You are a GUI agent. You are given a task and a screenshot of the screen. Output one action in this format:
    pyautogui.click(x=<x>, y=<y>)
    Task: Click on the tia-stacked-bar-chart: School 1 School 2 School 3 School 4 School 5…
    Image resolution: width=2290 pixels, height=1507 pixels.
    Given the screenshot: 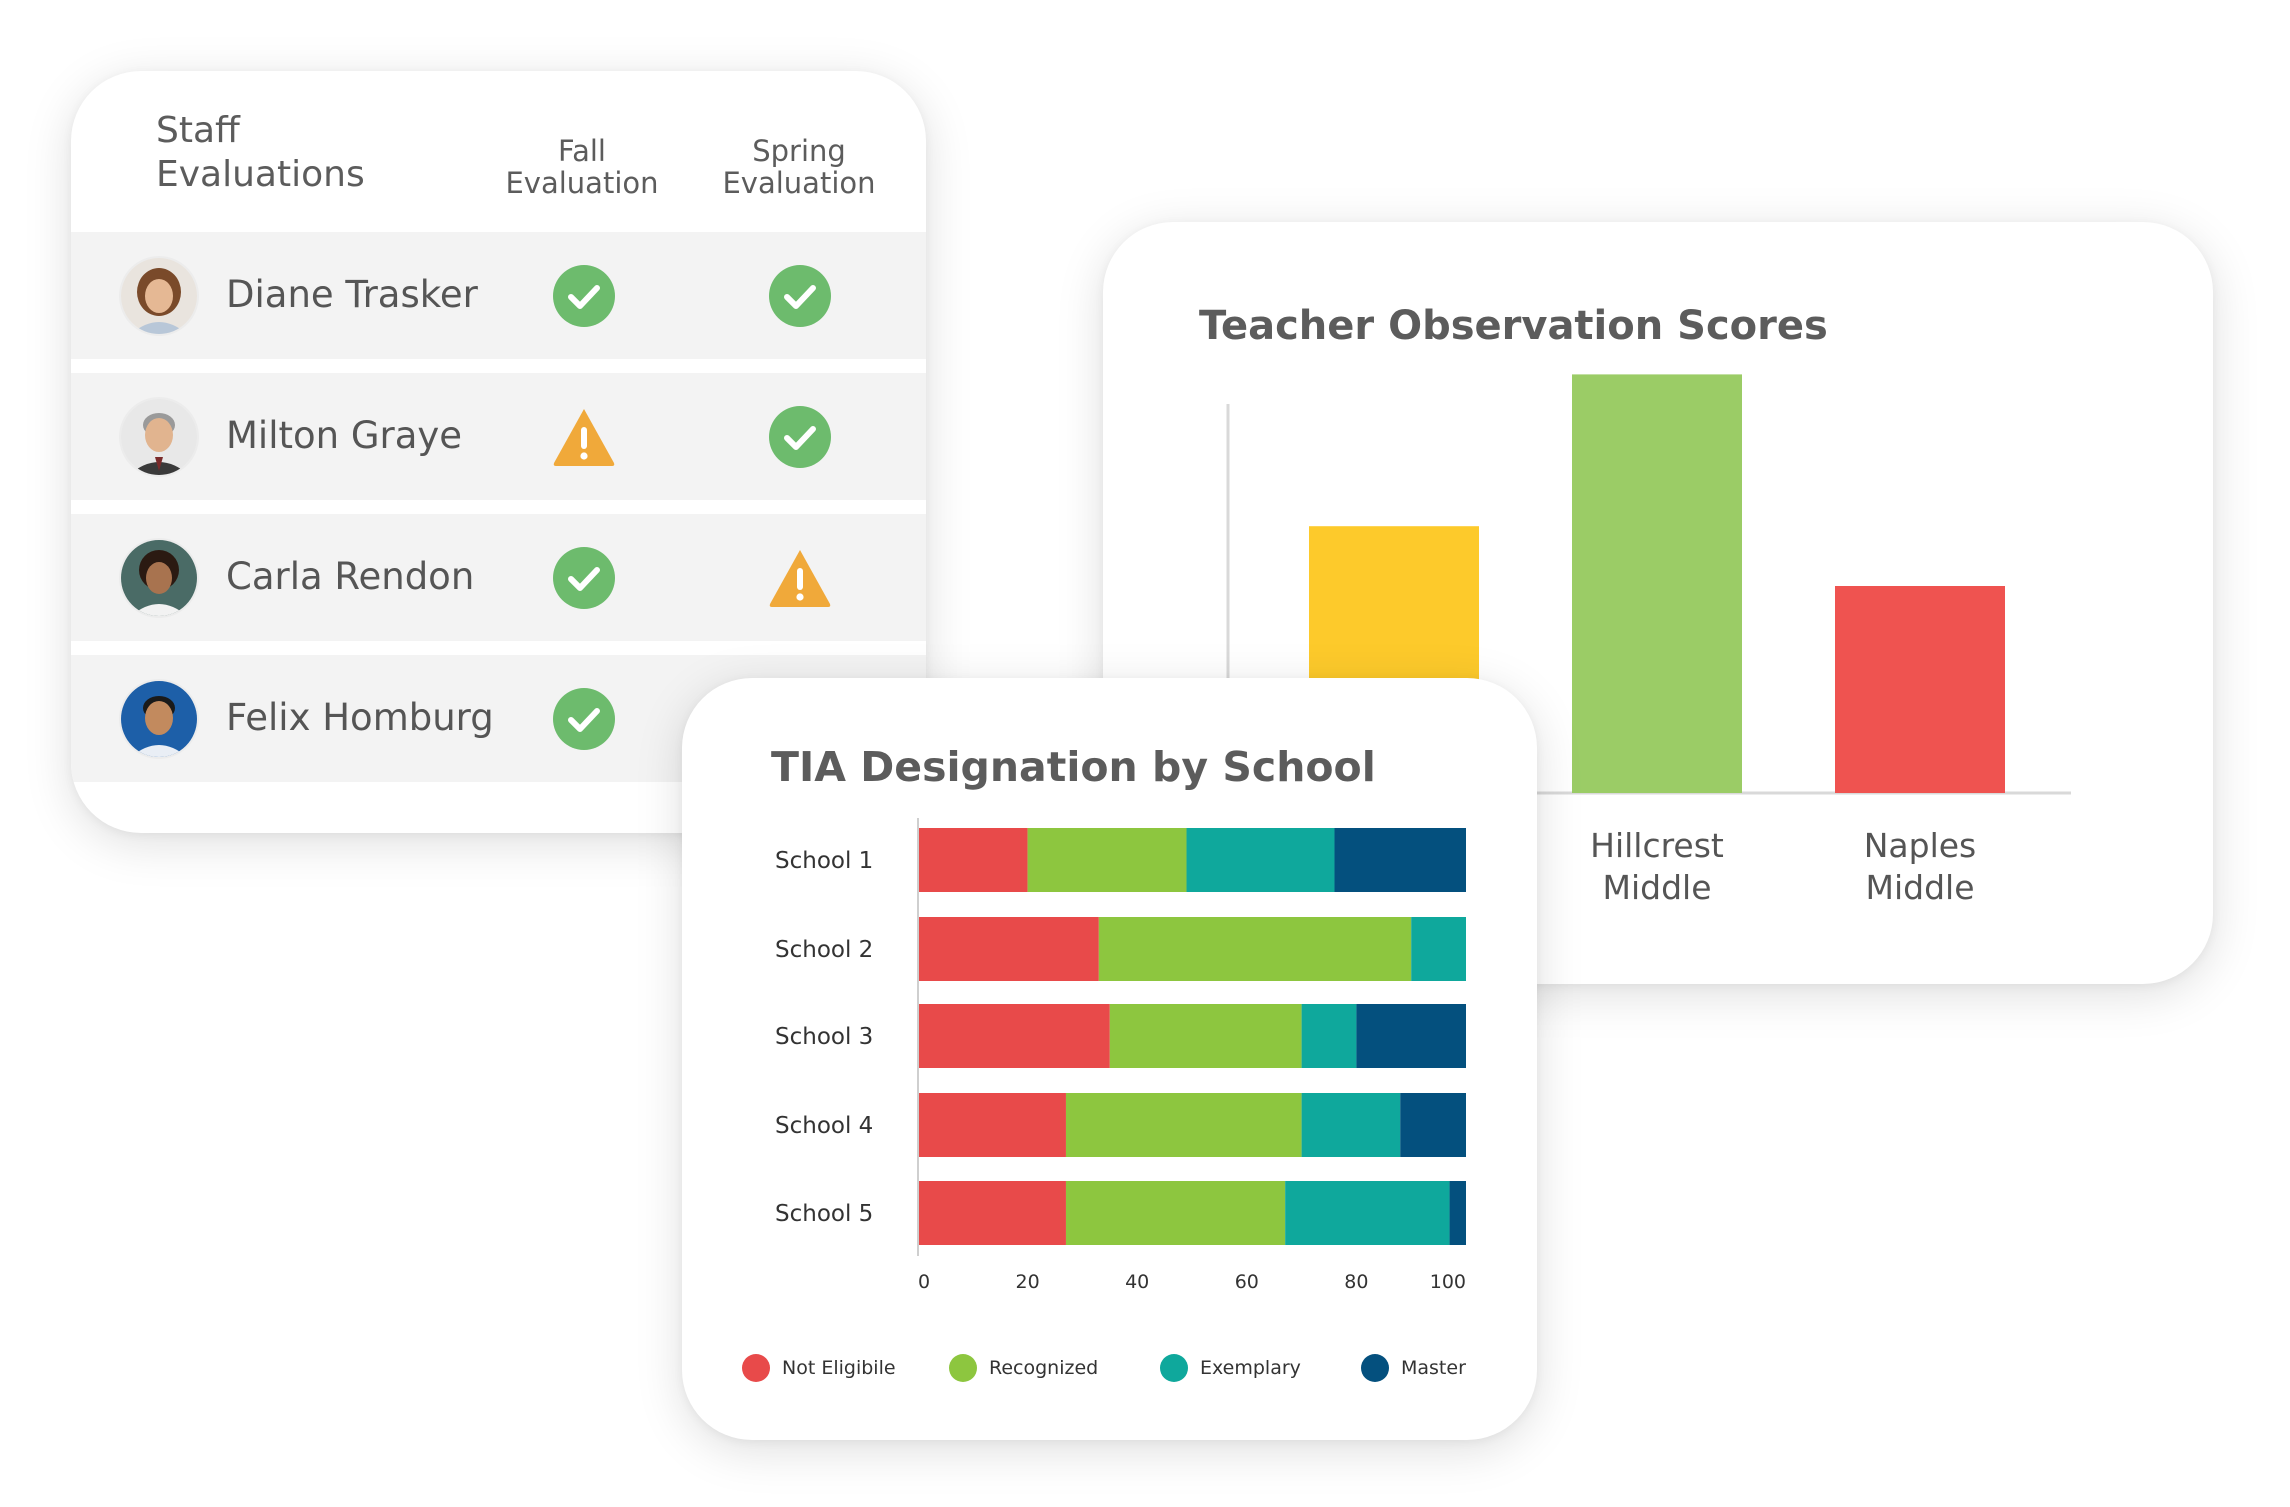 What is the action you would take?
    pyautogui.click(x=1120, y=1055)
    